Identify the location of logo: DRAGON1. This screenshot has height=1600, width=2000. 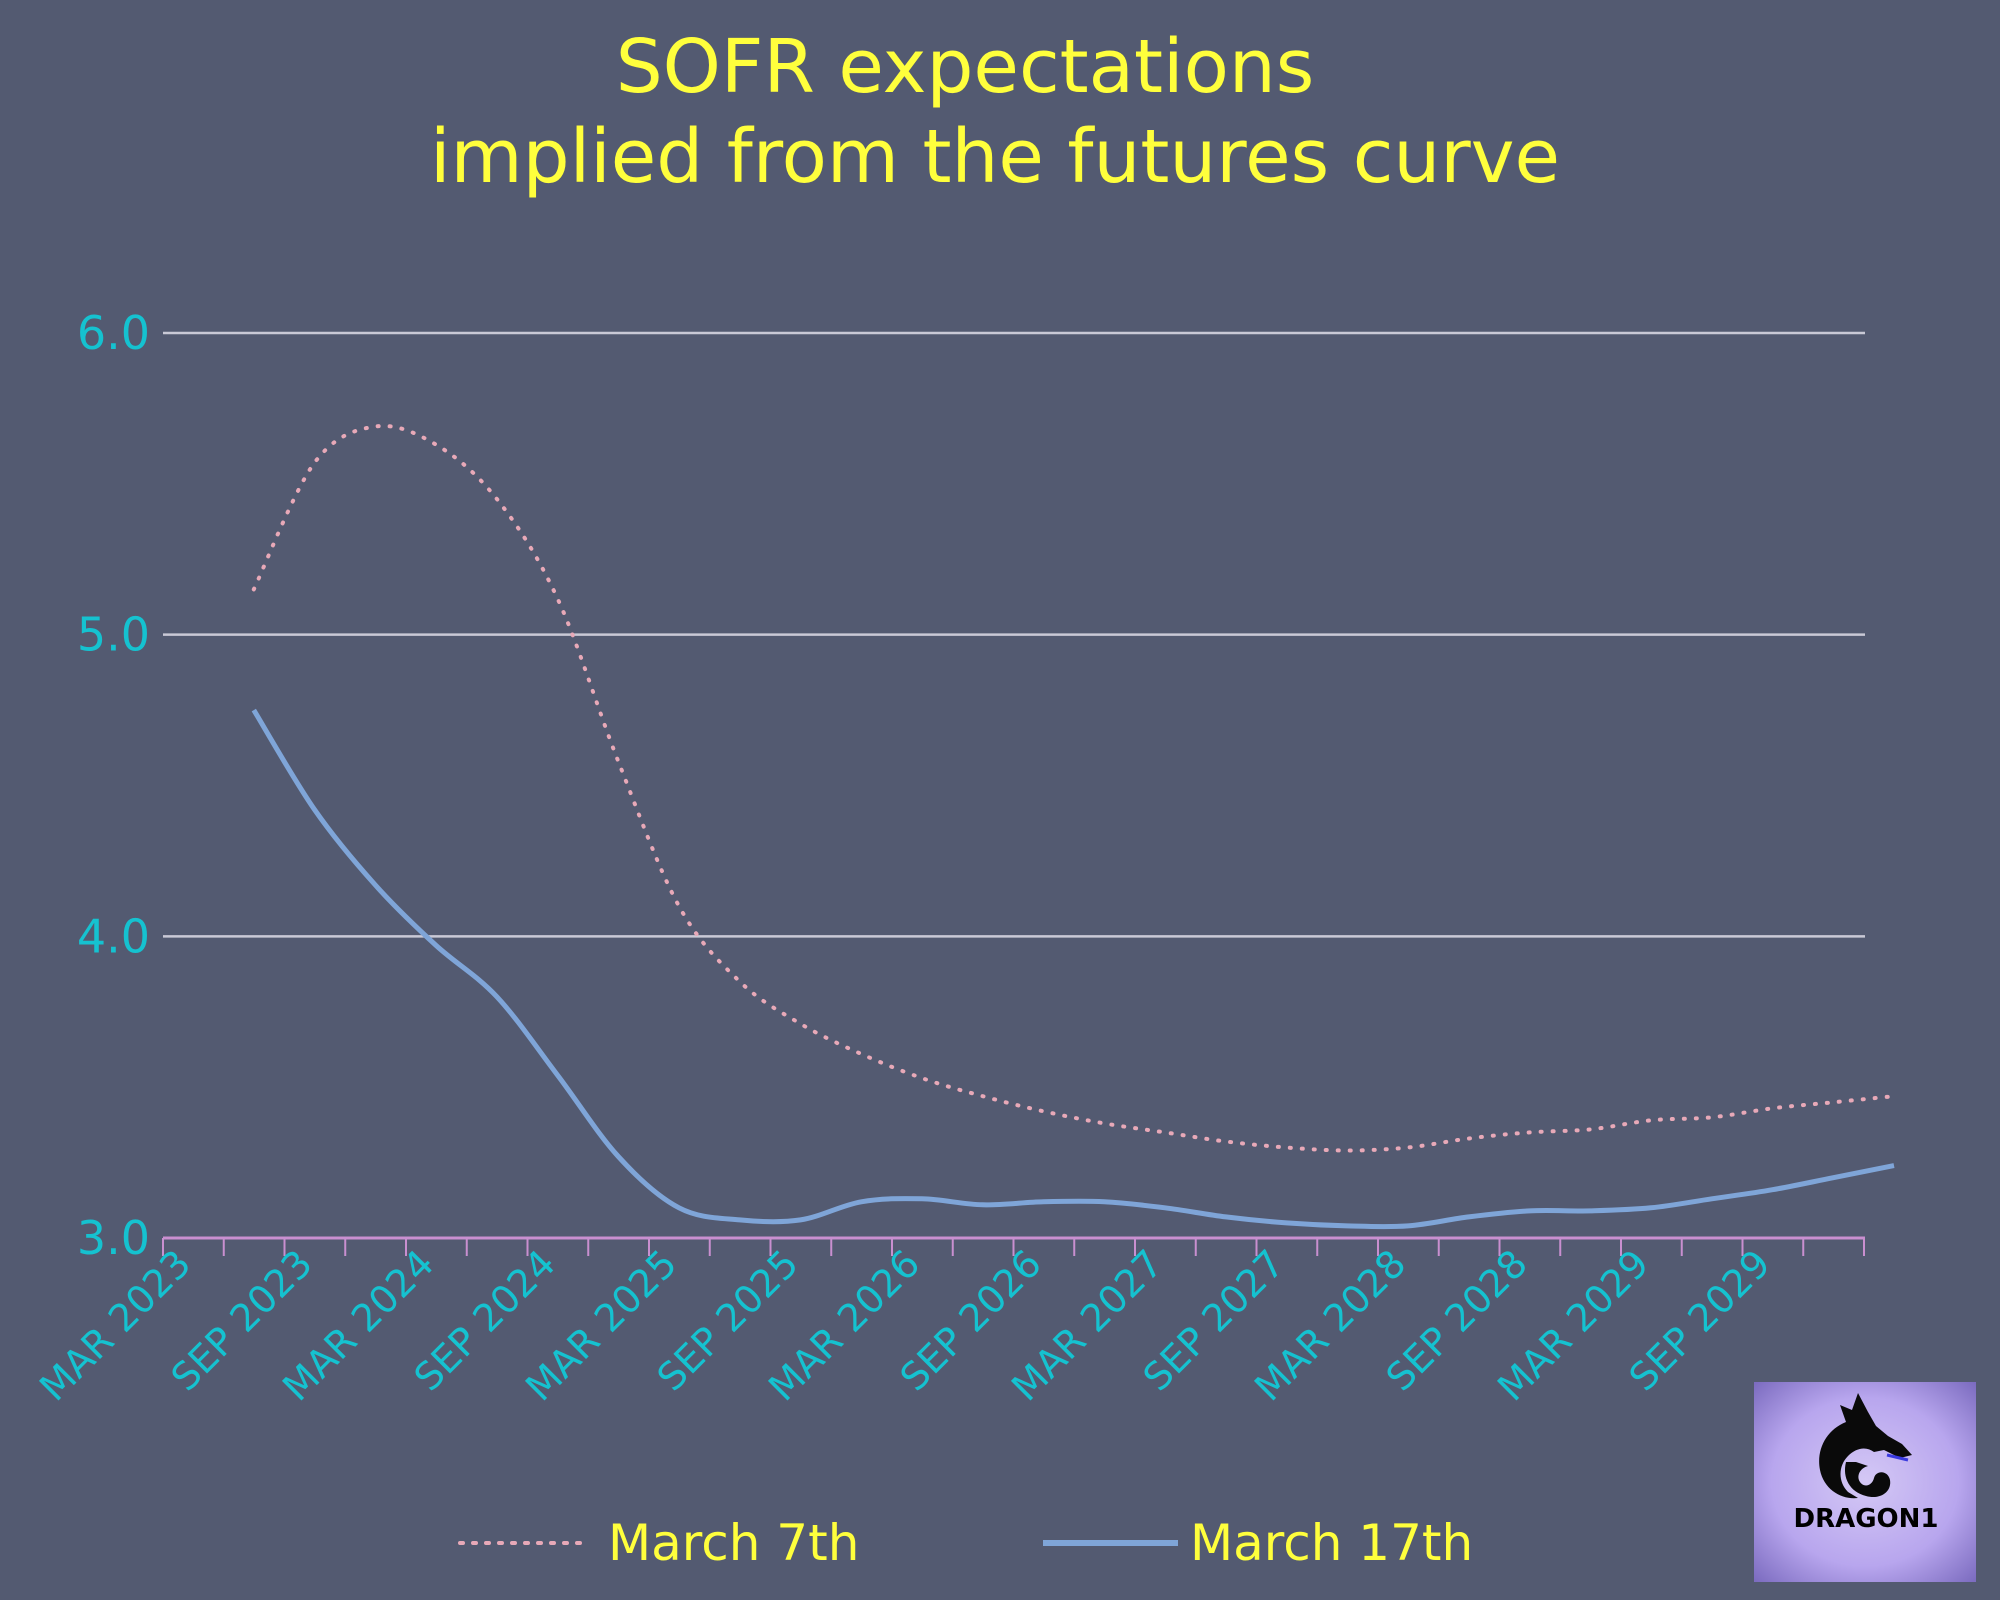
(1865, 1482).